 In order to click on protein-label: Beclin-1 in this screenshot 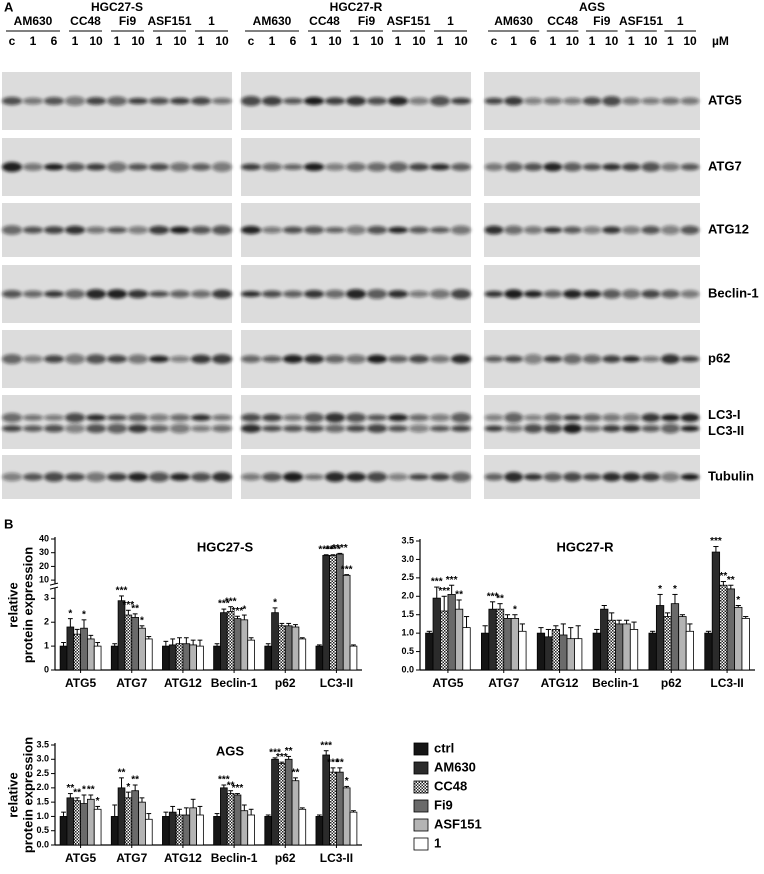, I will do `click(733, 292)`.